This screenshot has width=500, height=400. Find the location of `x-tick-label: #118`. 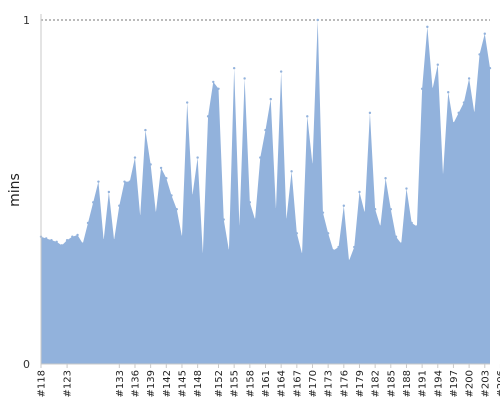

x-tick-label: #118 is located at coordinates (42, 383).